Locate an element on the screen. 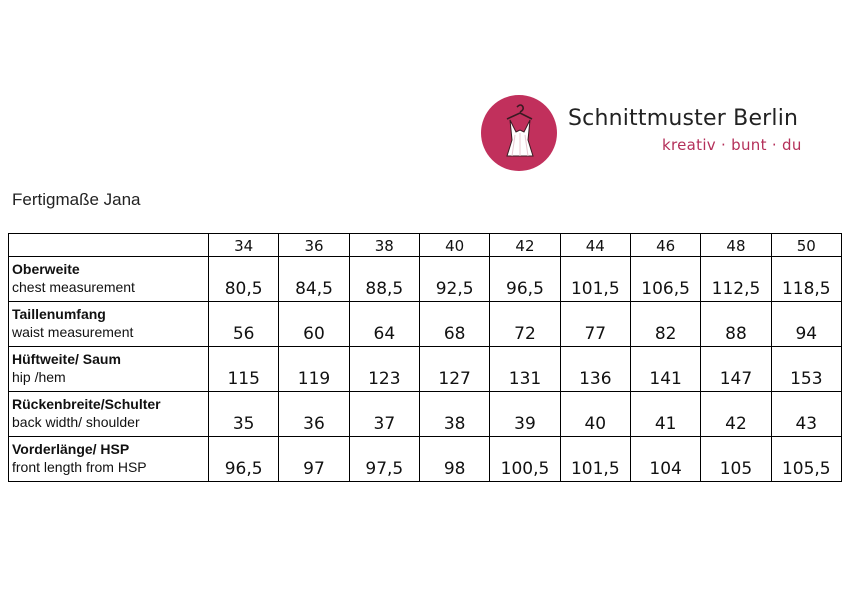 The height and width of the screenshot is (605, 858). logo-dress-on-hanger-icon is located at coordinates (519, 133).